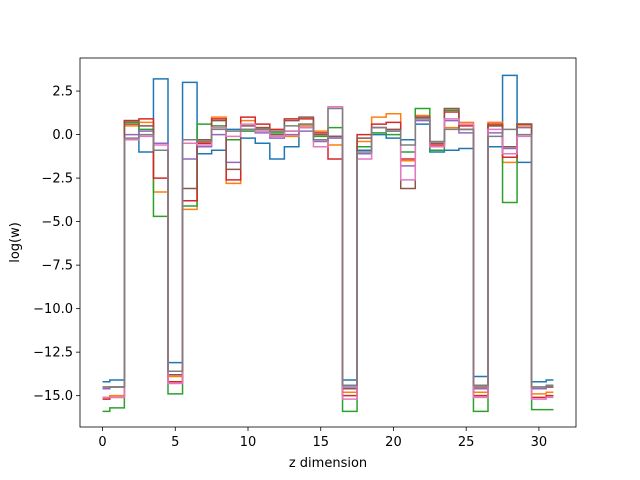  I want to click on y-axis-label: log(w), so click(15, 242).